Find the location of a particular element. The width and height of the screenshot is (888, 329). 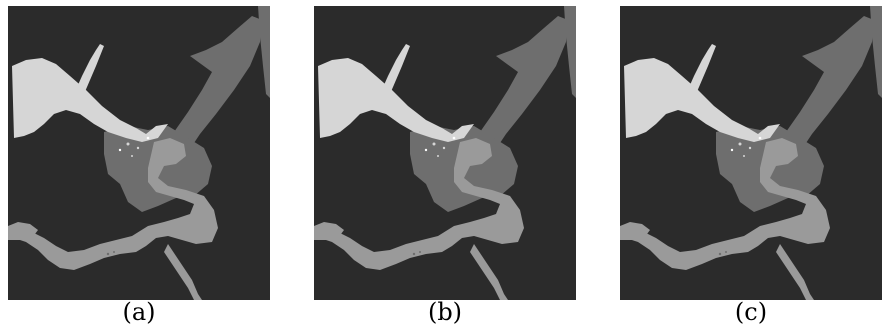

panel-caption: (a) is located at coordinates (139, 312).